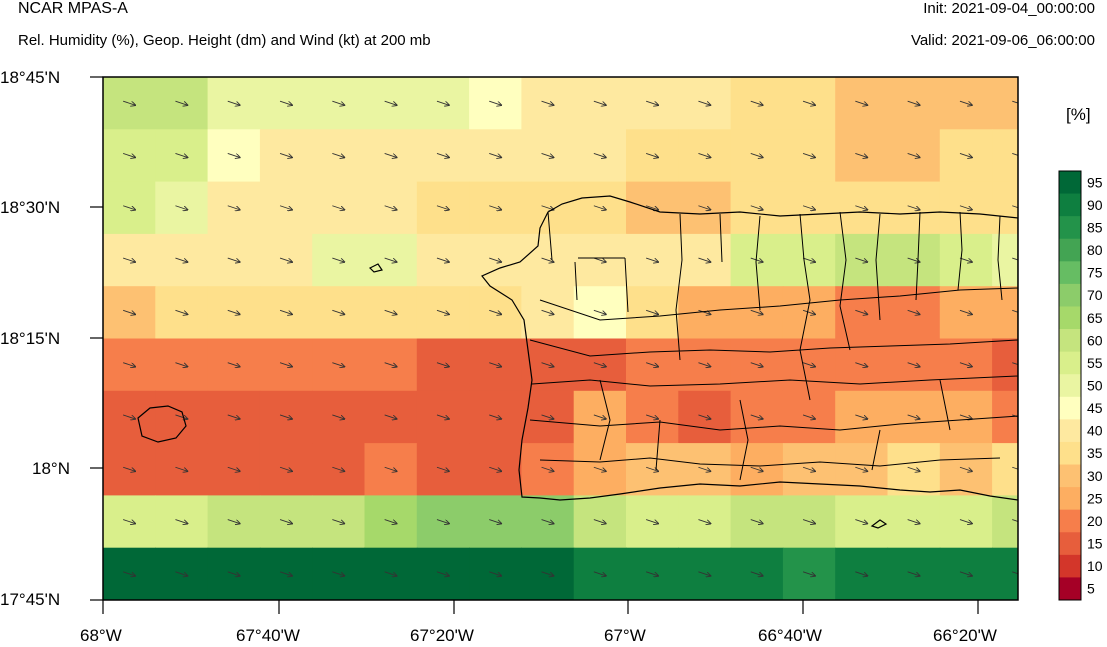 The image size is (1107, 647). I want to click on lat-label-2: 18°15'N, so click(30, 338).